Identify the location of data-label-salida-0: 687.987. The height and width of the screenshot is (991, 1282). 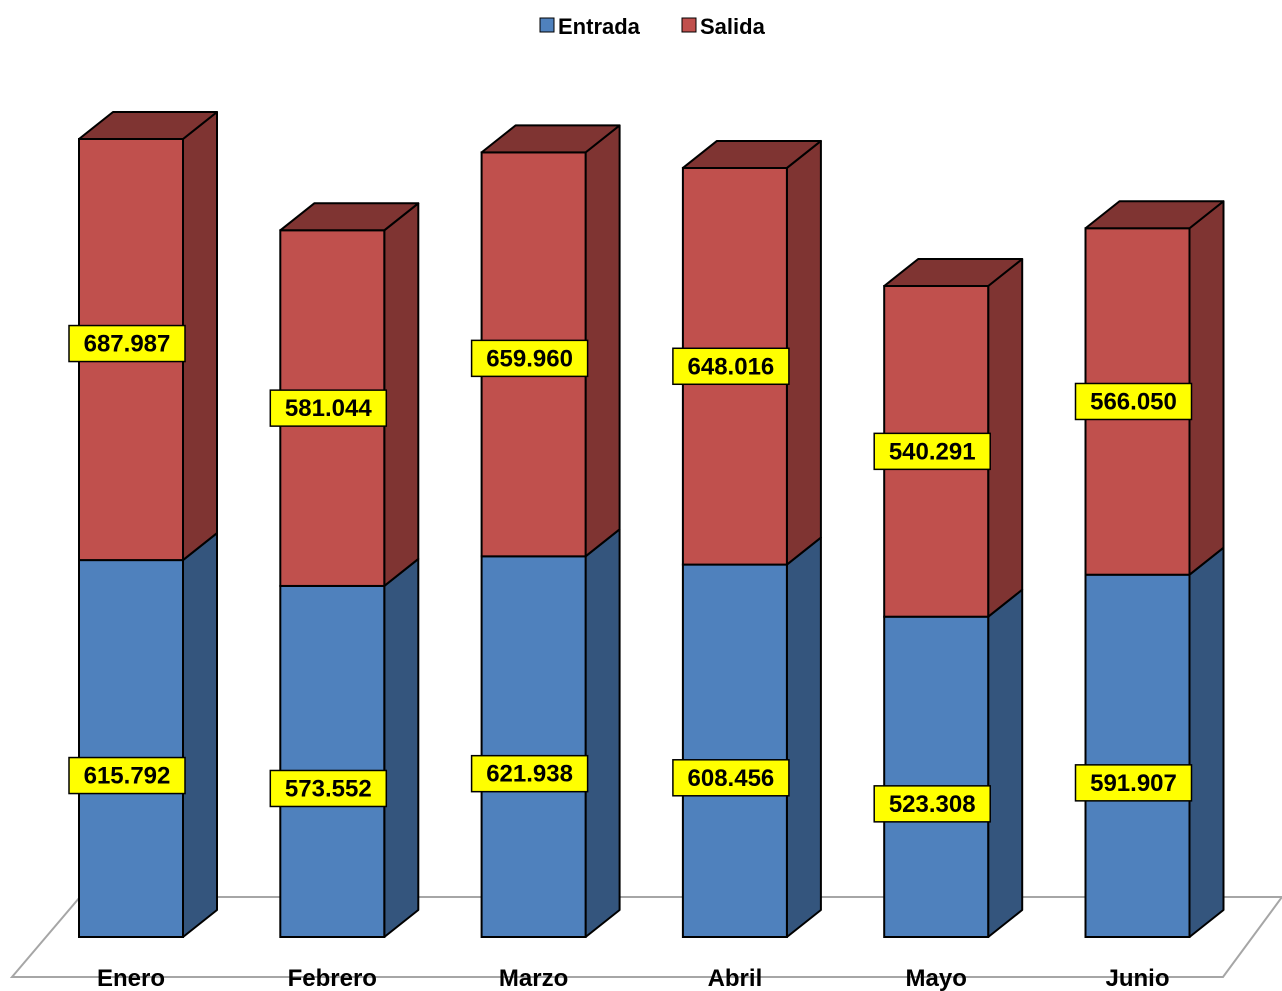
(127, 344).